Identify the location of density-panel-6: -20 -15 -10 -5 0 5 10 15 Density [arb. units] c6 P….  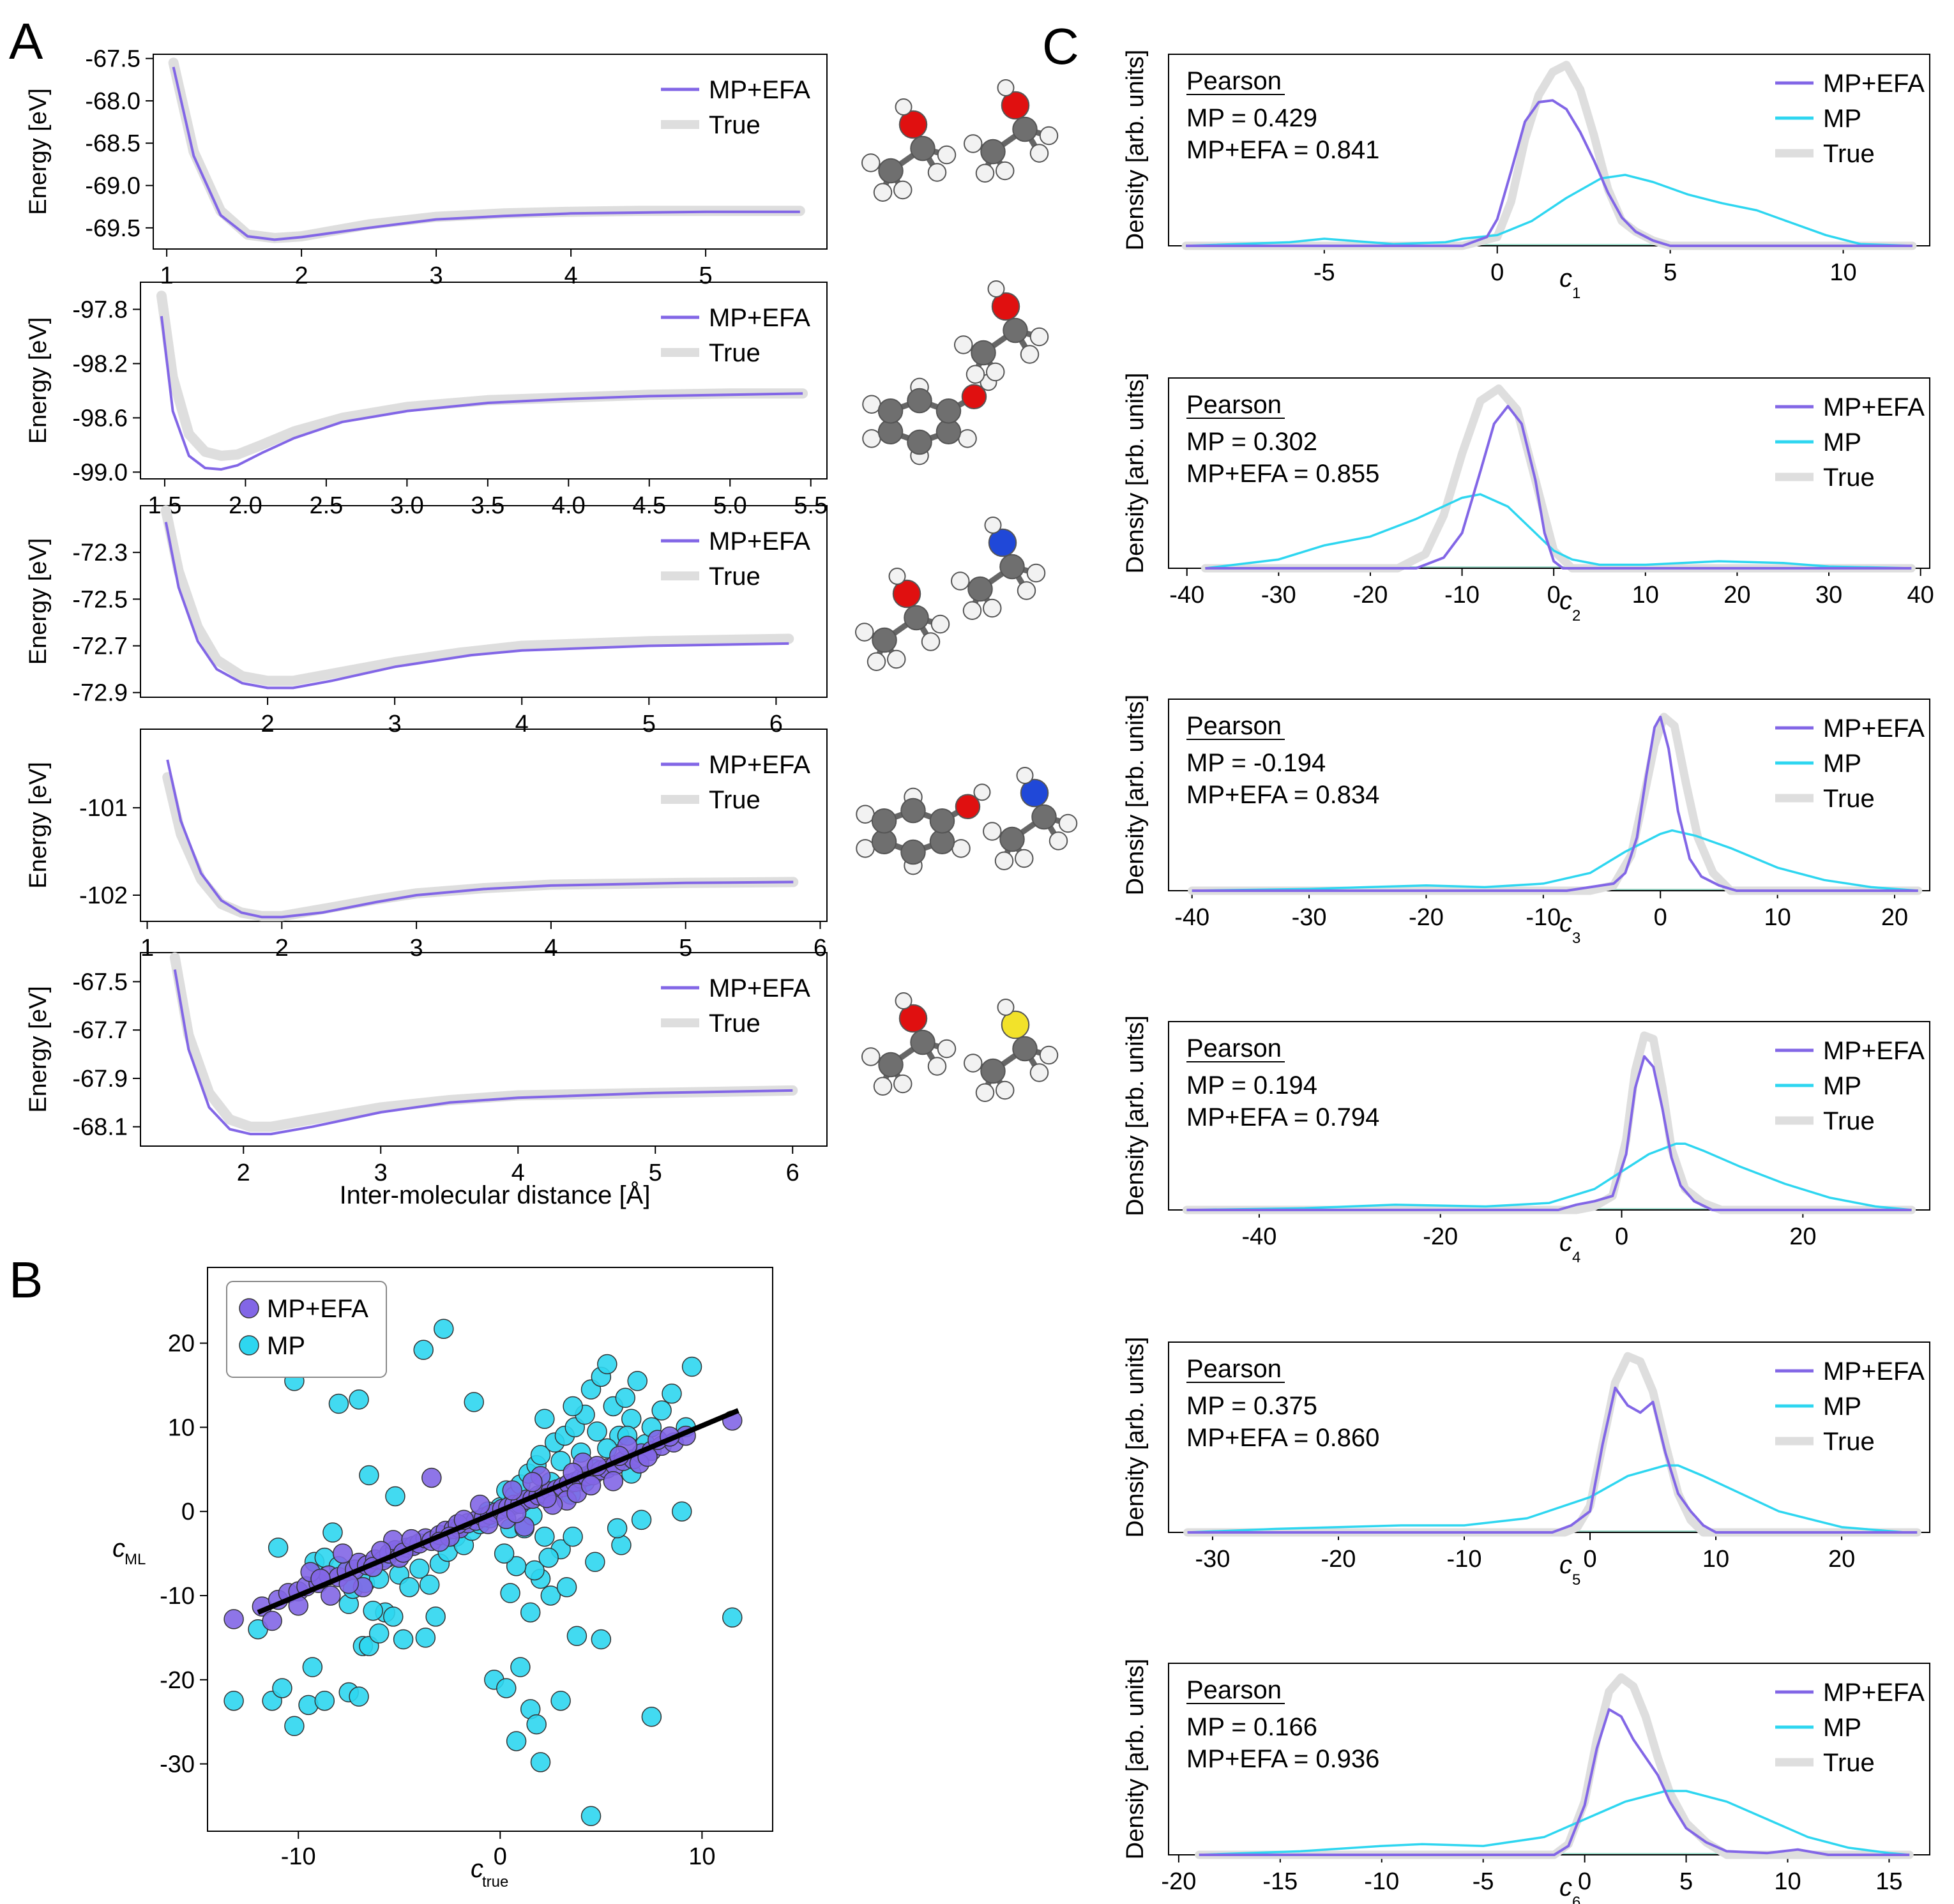
(1526, 1781).